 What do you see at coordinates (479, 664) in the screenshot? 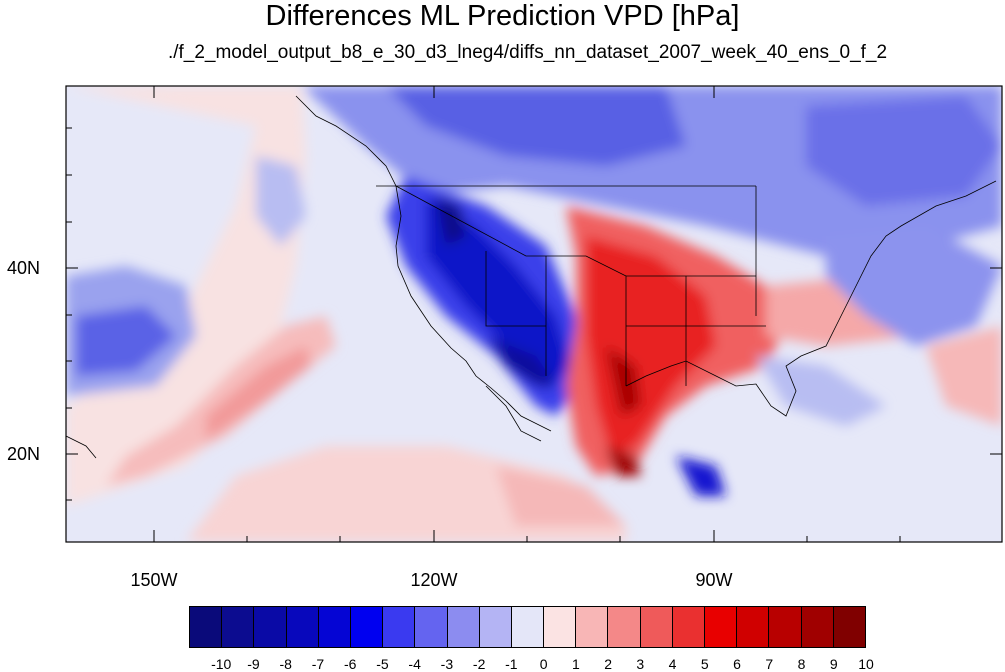
I see `colorbar-label: -2` at bounding box center [479, 664].